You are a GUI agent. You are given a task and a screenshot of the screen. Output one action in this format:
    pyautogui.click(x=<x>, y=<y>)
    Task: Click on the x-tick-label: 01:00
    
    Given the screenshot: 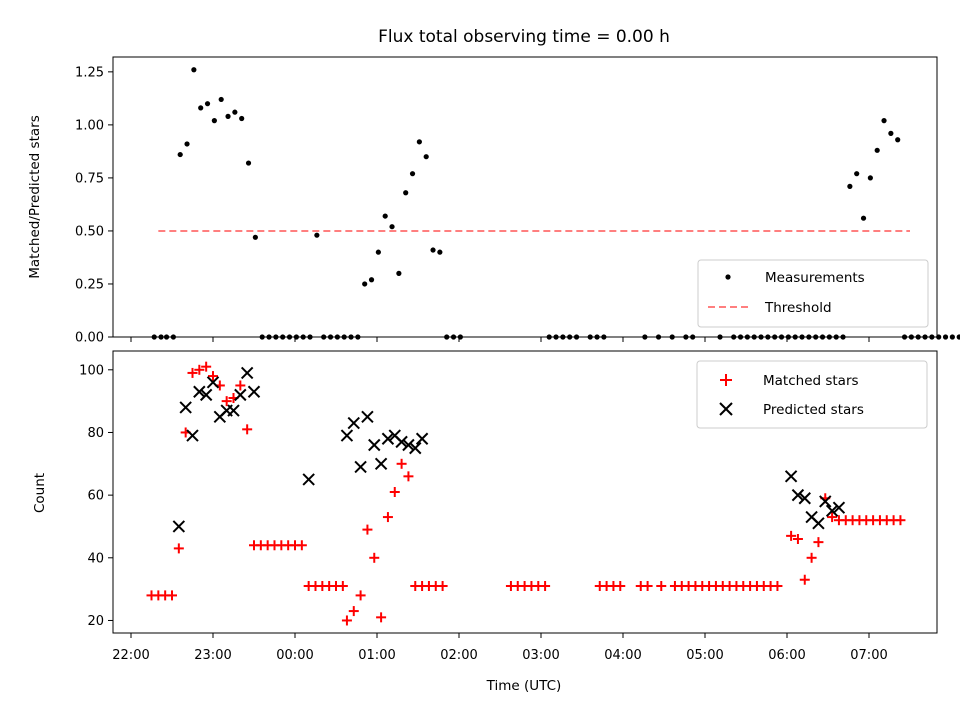 What is the action you would take?
    pyautogui.click(x=376, y=655)
    